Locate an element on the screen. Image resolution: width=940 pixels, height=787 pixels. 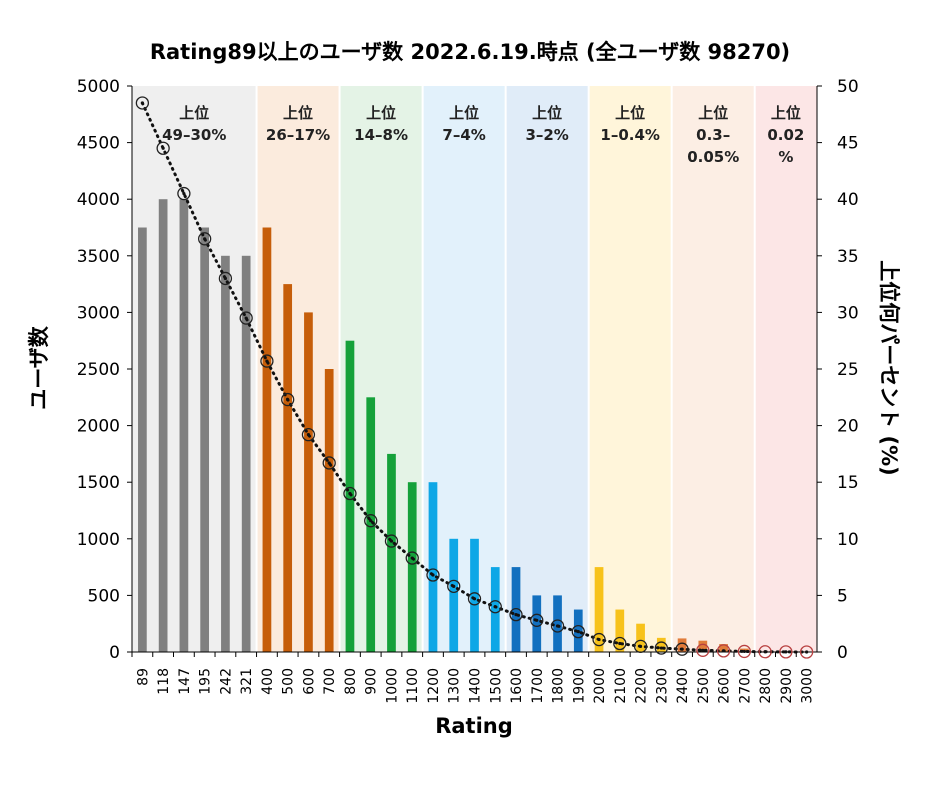
y2-tick-15: 15 is located at coordinates (848, 483).